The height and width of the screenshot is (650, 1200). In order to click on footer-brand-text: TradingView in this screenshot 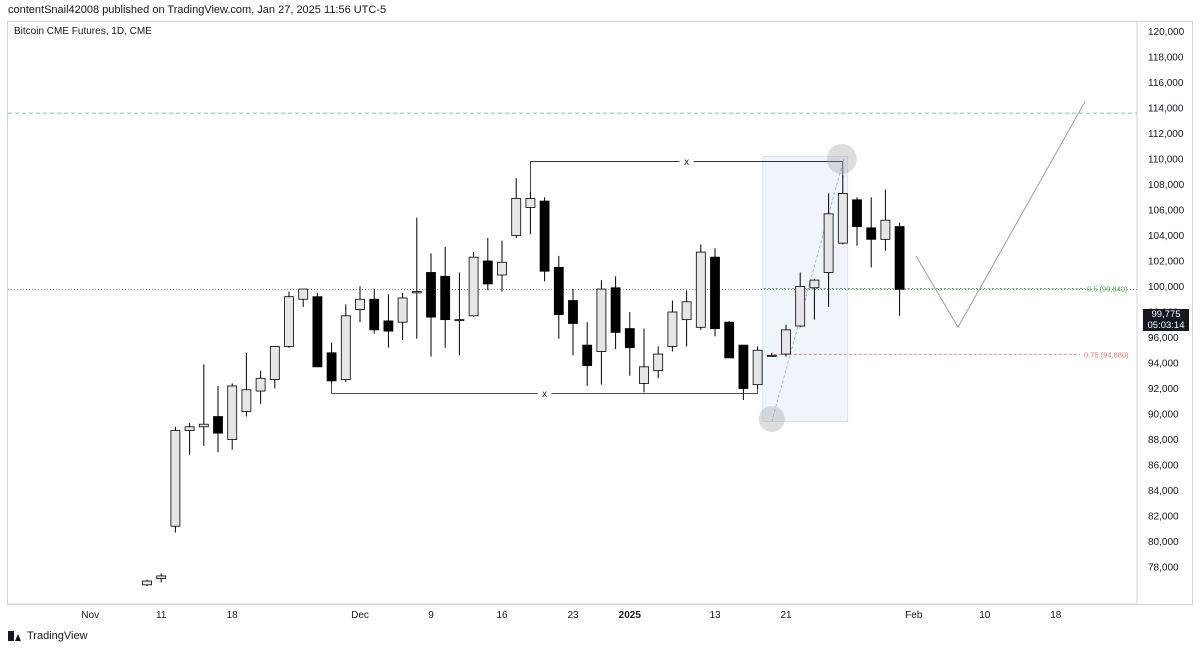, I will do `click(57, 636)`.